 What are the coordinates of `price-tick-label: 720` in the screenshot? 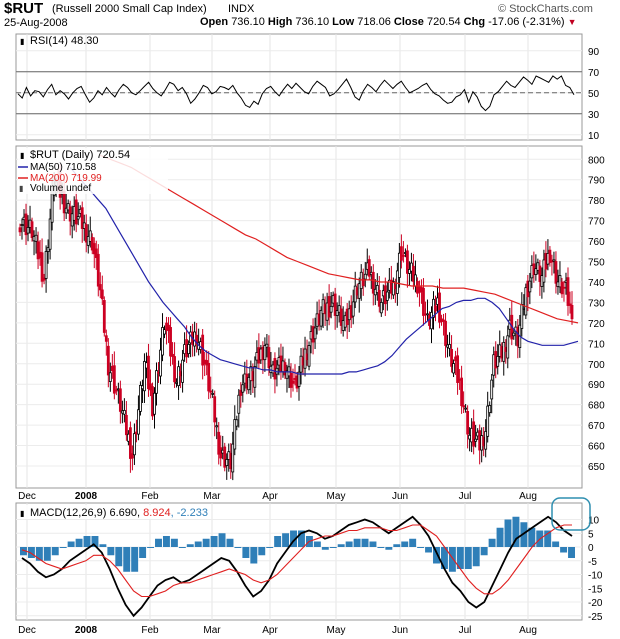 It's located at (596, 324).